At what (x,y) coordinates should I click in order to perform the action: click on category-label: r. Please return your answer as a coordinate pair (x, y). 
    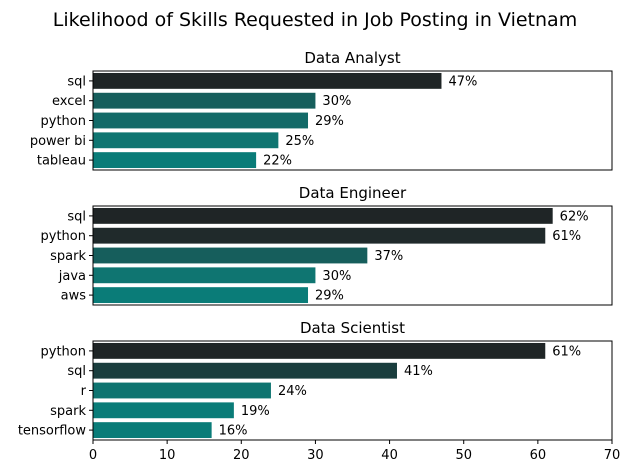
    Looking at the image, I should click on (84, 391).